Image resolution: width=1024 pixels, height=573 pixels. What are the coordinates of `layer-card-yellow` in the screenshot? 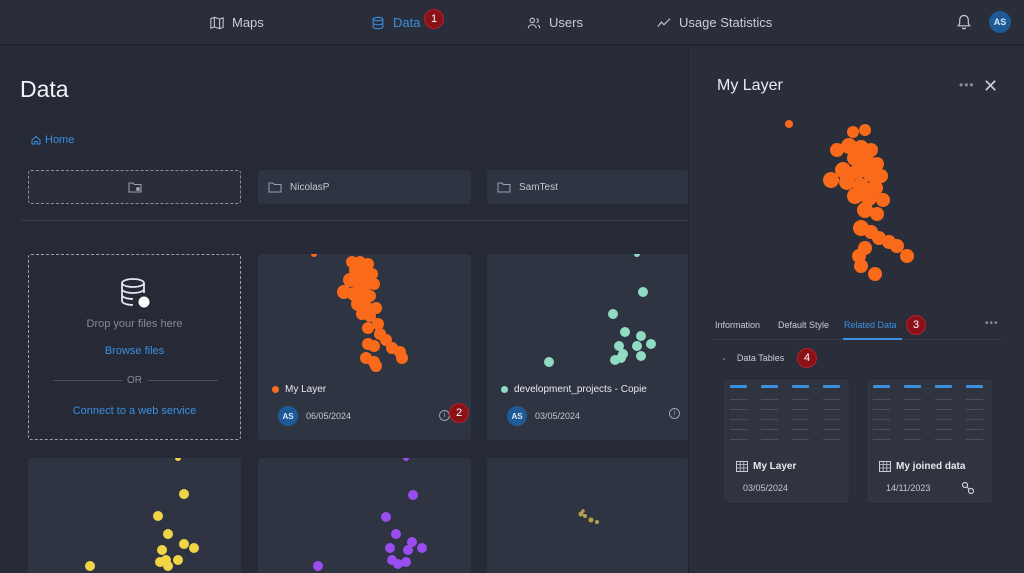 It's located at (134, 515).